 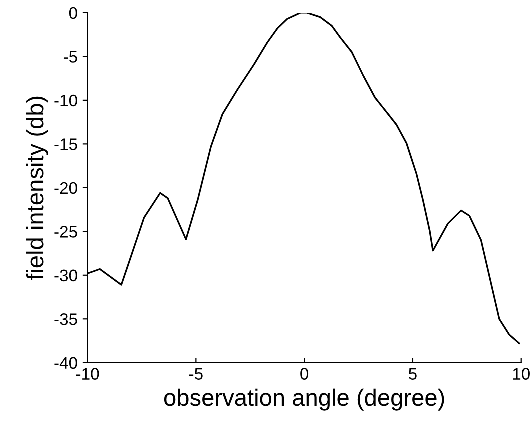 What do you see at coordinates (66, 144) in the screenshot?
I see `y-tick-label: -15` at bounding box center [66, 144].